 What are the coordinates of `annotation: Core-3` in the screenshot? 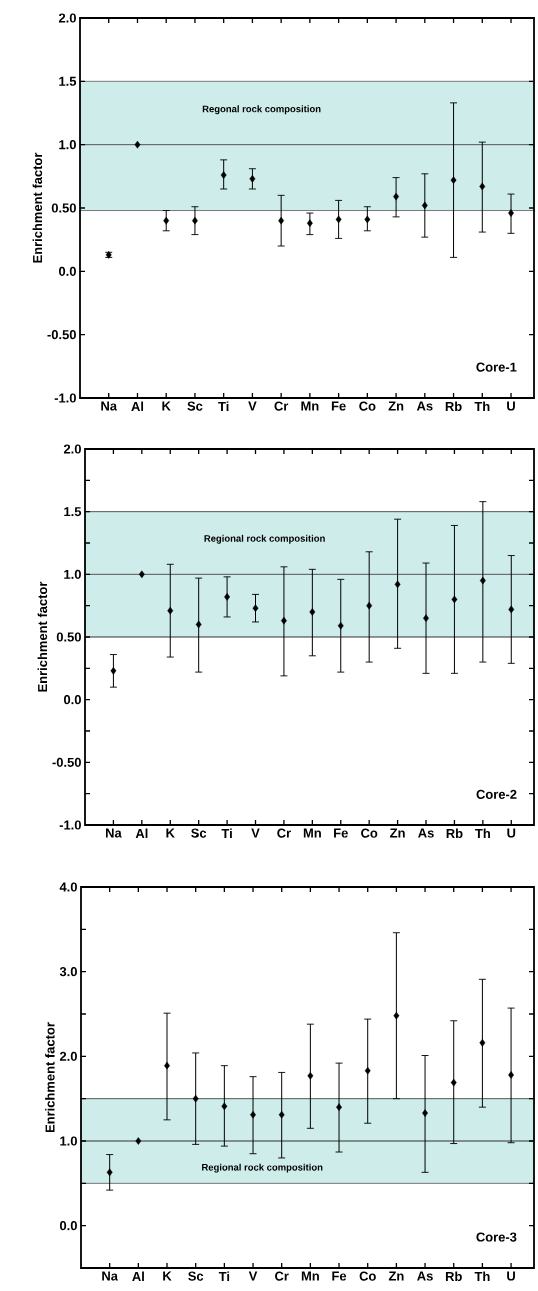 It's located at (496, 1237).